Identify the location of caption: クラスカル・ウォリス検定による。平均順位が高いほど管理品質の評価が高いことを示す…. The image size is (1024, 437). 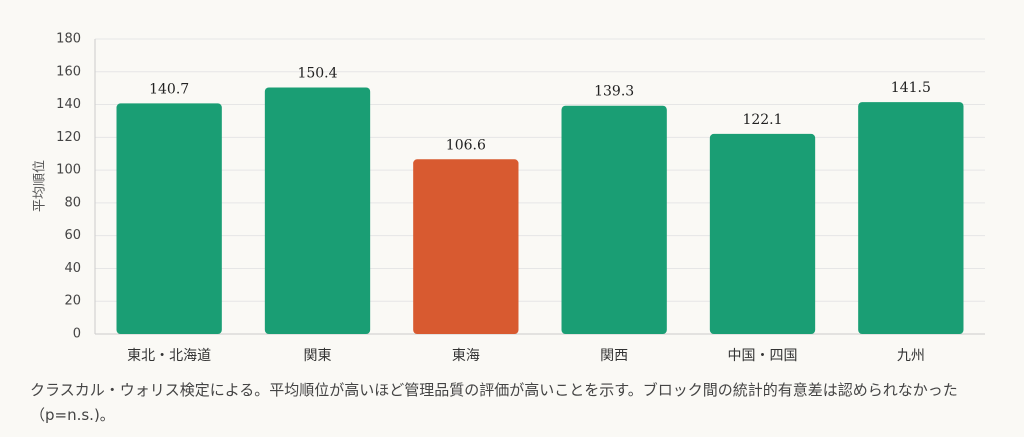
(494, 402).